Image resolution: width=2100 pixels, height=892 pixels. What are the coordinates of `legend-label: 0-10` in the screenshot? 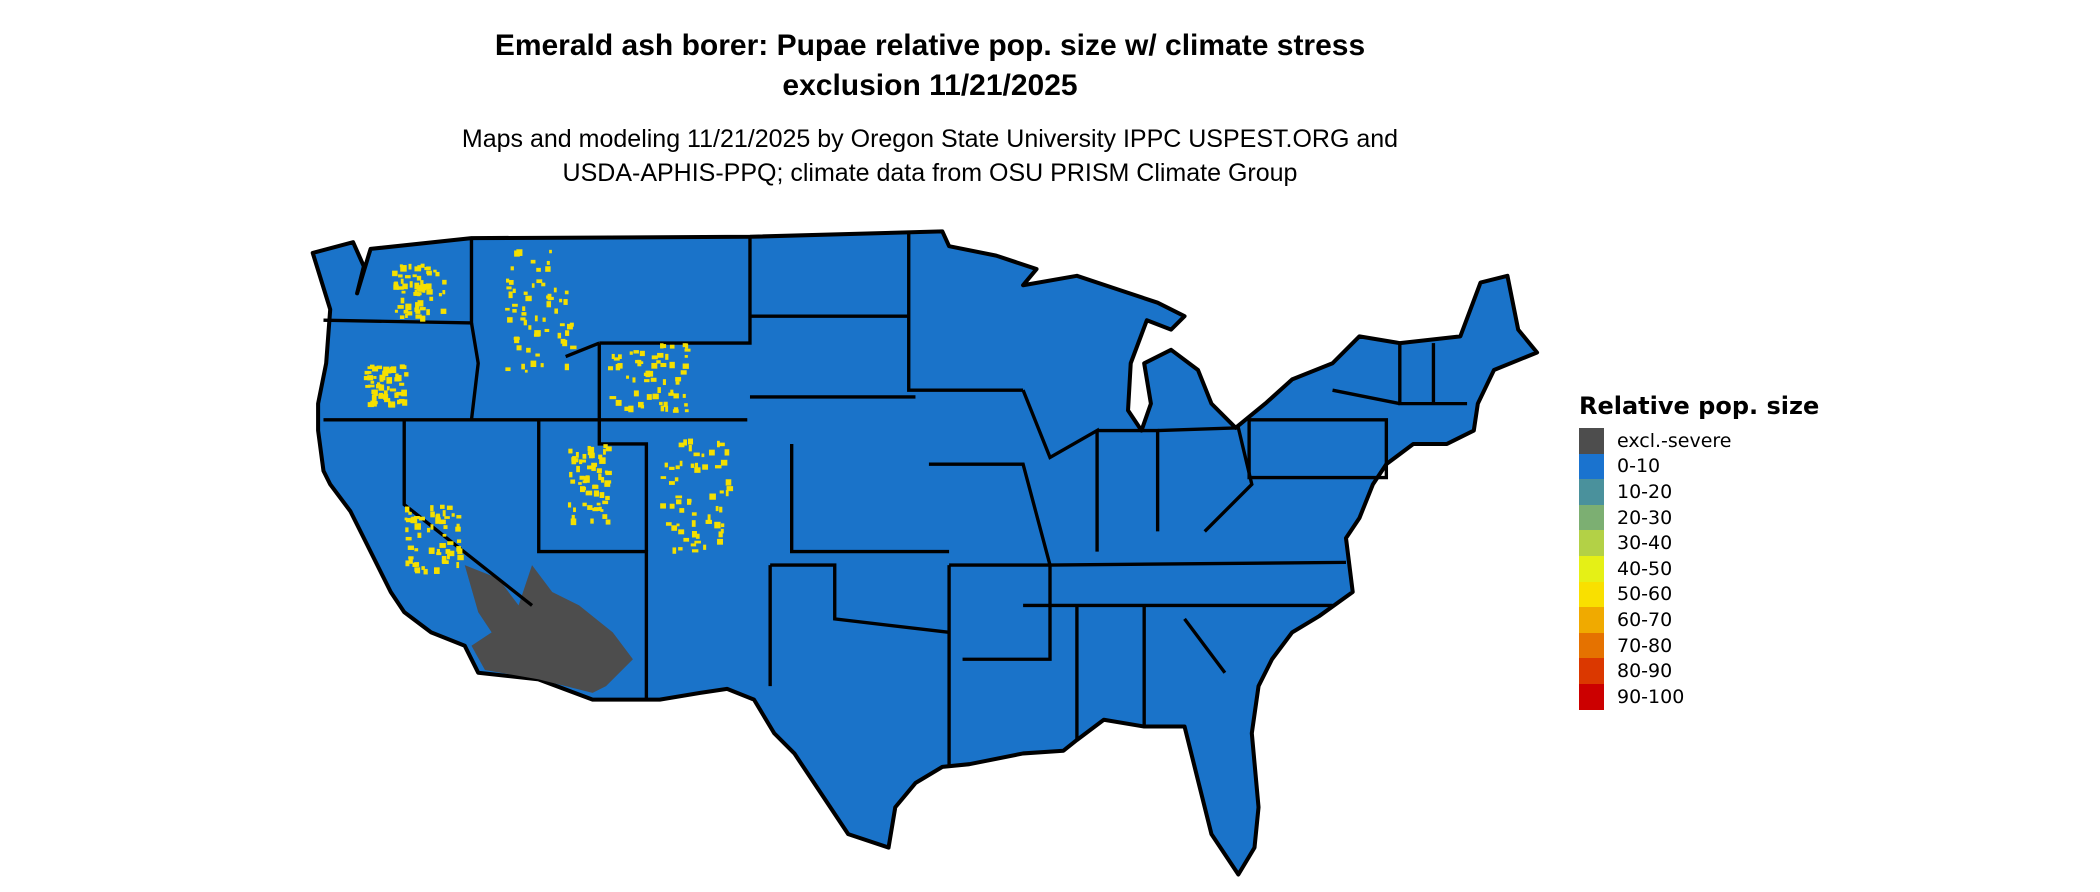 It's located at (1639, 466).